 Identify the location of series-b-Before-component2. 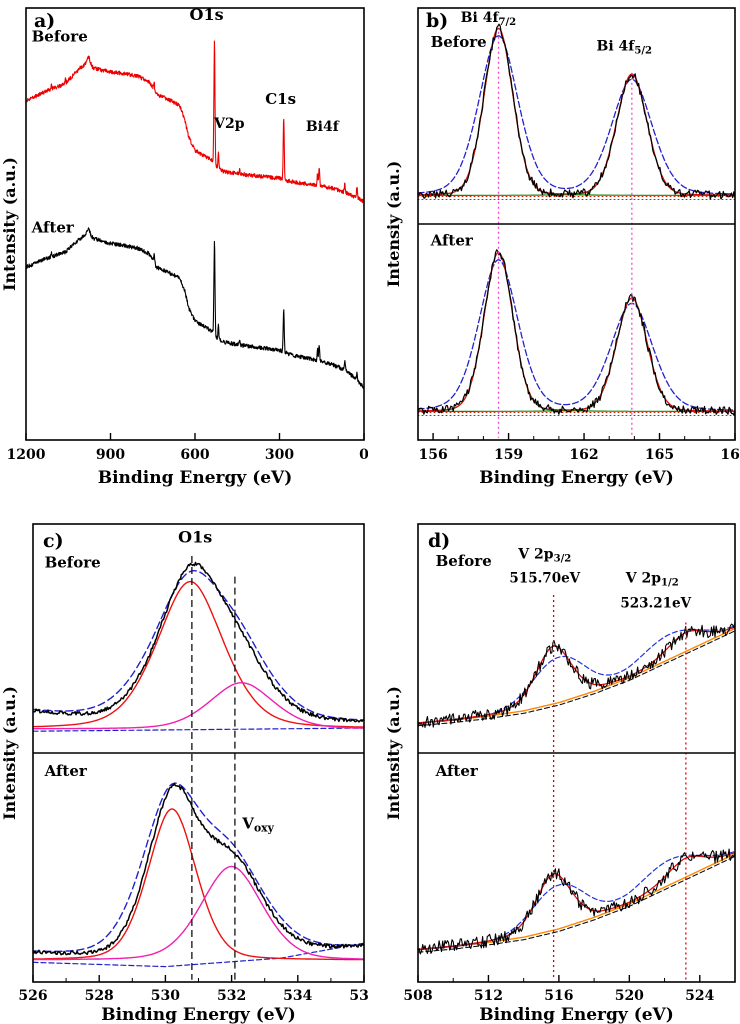
(576, 134).